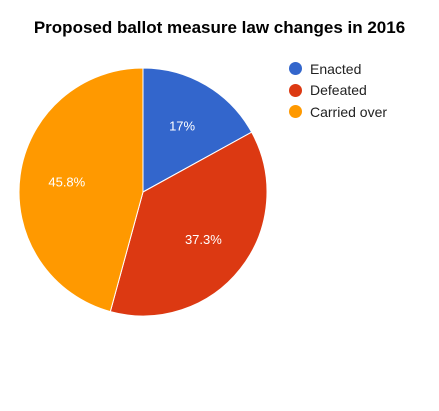 This screenshot has height=411, width=439. I want to click on legend-label-enacted: Enacted, so click(336, 68).